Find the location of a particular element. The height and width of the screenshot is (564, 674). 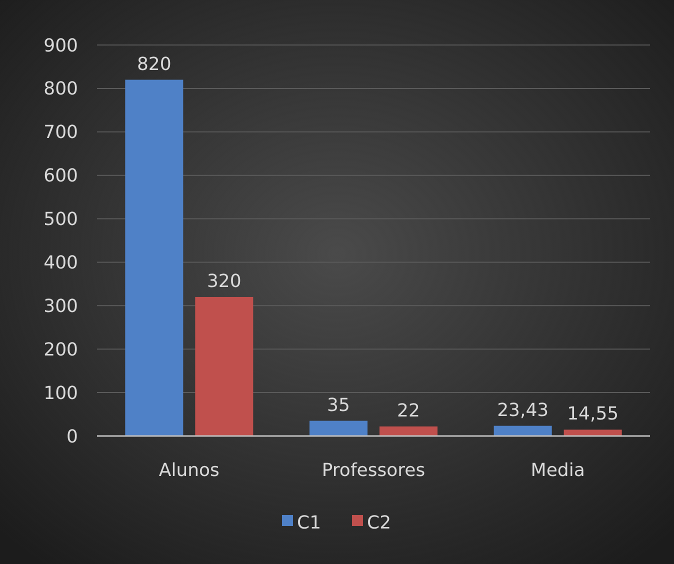

y-tick-label: 300 is located at coordinates (61, 306).